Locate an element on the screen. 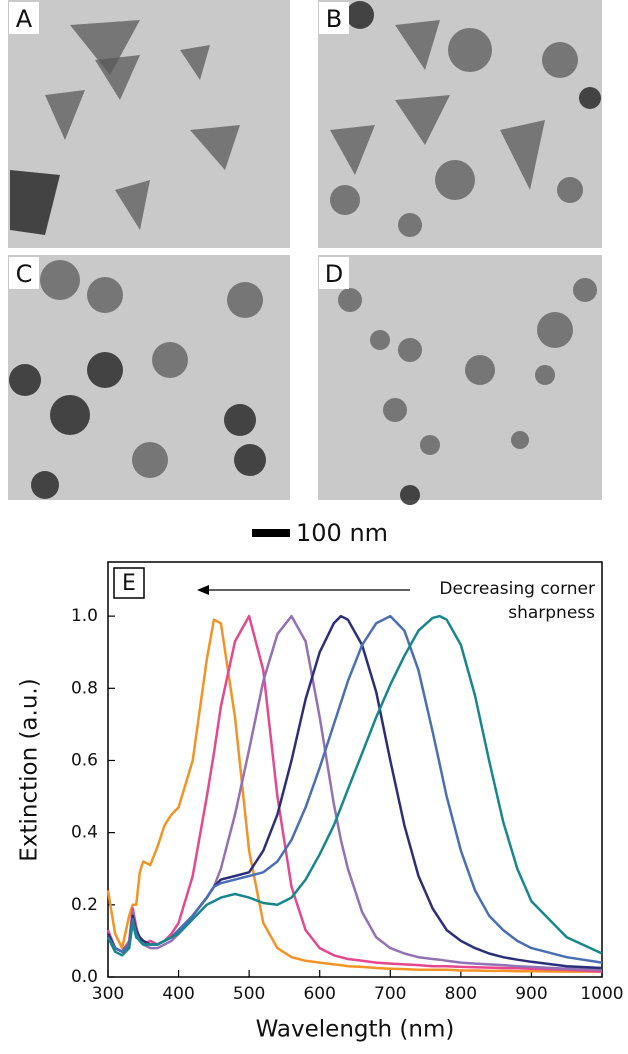 The image size is (628, 1054). scale-bar-label: 100 nm is located at coordinates (342, 533).